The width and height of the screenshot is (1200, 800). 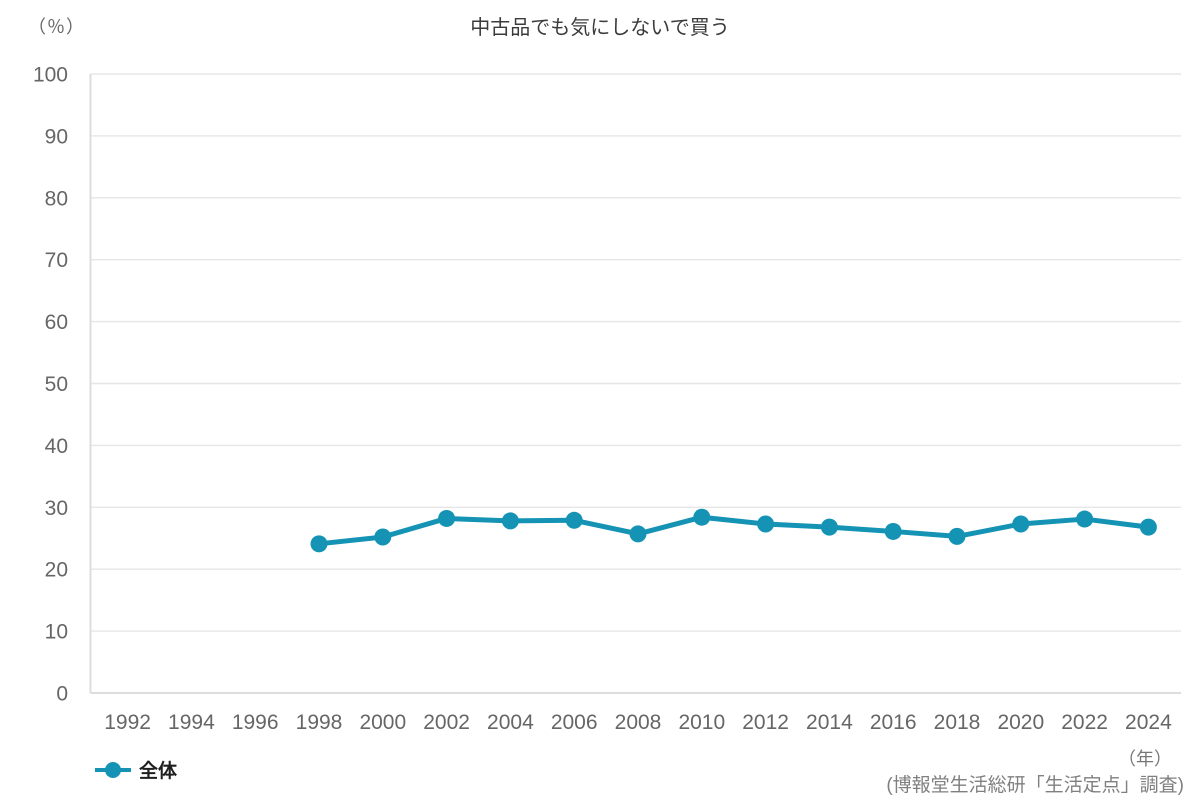 What do you see at coordinates (191, 722) in the screenshot?
I see `x-tick-label: 1994` at bounding box center [191, 722].